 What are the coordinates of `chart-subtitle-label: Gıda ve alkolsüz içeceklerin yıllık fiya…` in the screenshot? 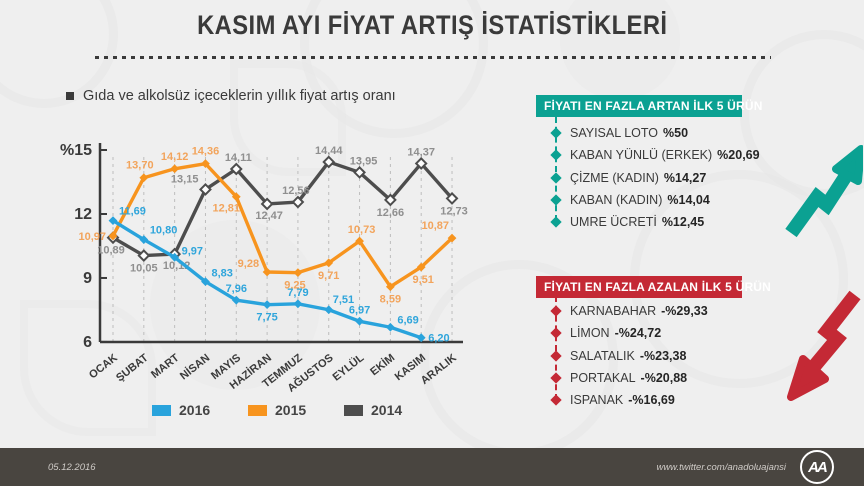 It's located at (239, 96).